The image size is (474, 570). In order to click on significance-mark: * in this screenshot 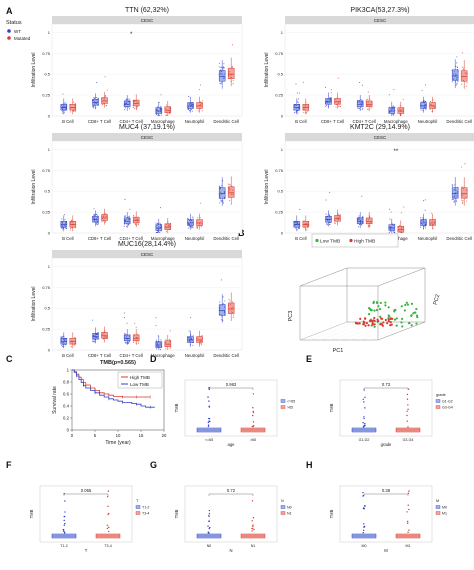, I will do `click(131, 35)`.